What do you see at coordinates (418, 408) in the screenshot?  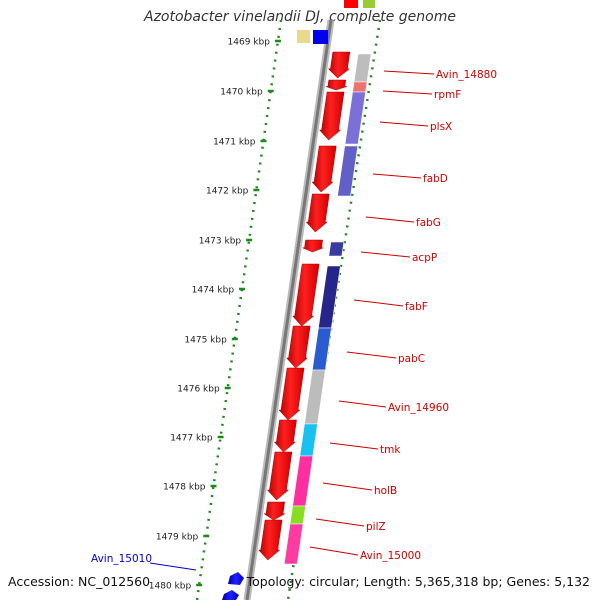 I see `gene-label: Avin_14960` at bounding box center [418, 408].